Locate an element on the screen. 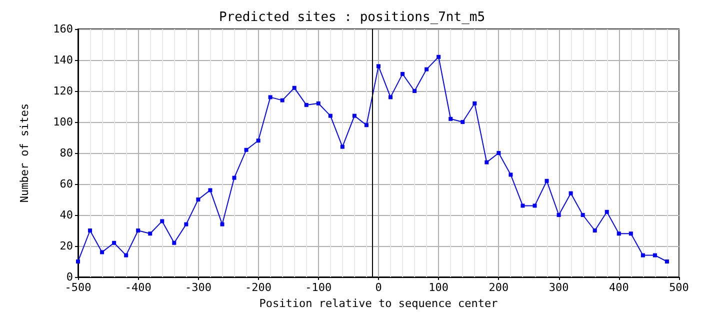 The image size is (704, 328). y-tick-label: 20 is located at coordinates (66, 246).